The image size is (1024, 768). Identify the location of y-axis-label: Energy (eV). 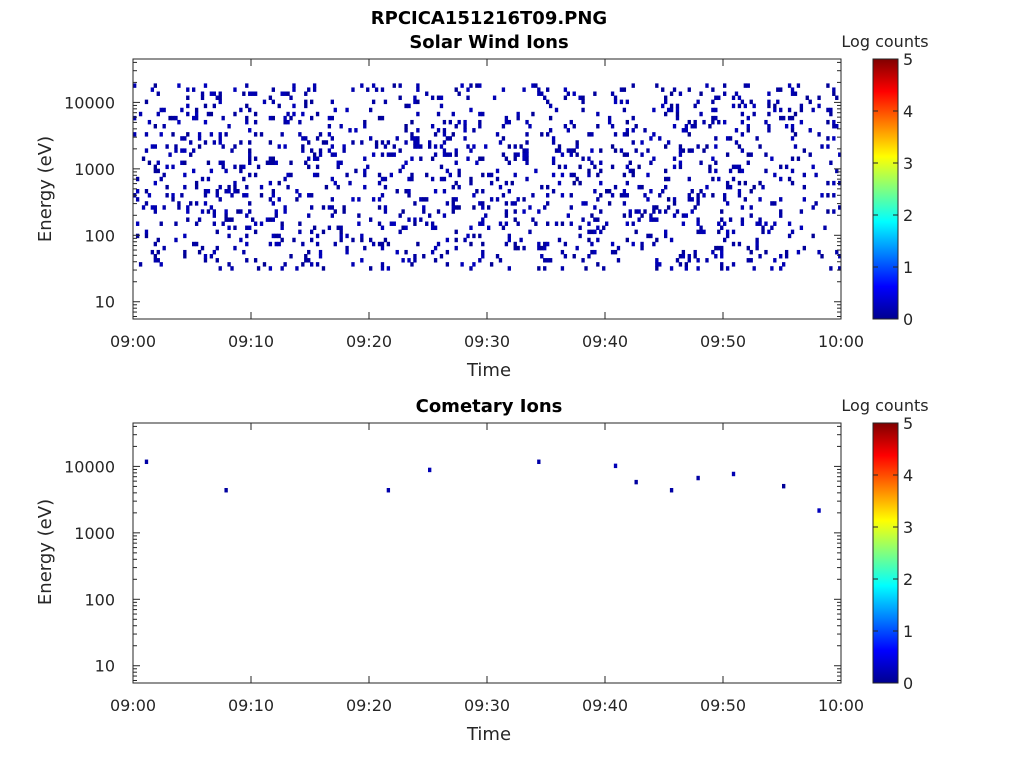
(45, 552).